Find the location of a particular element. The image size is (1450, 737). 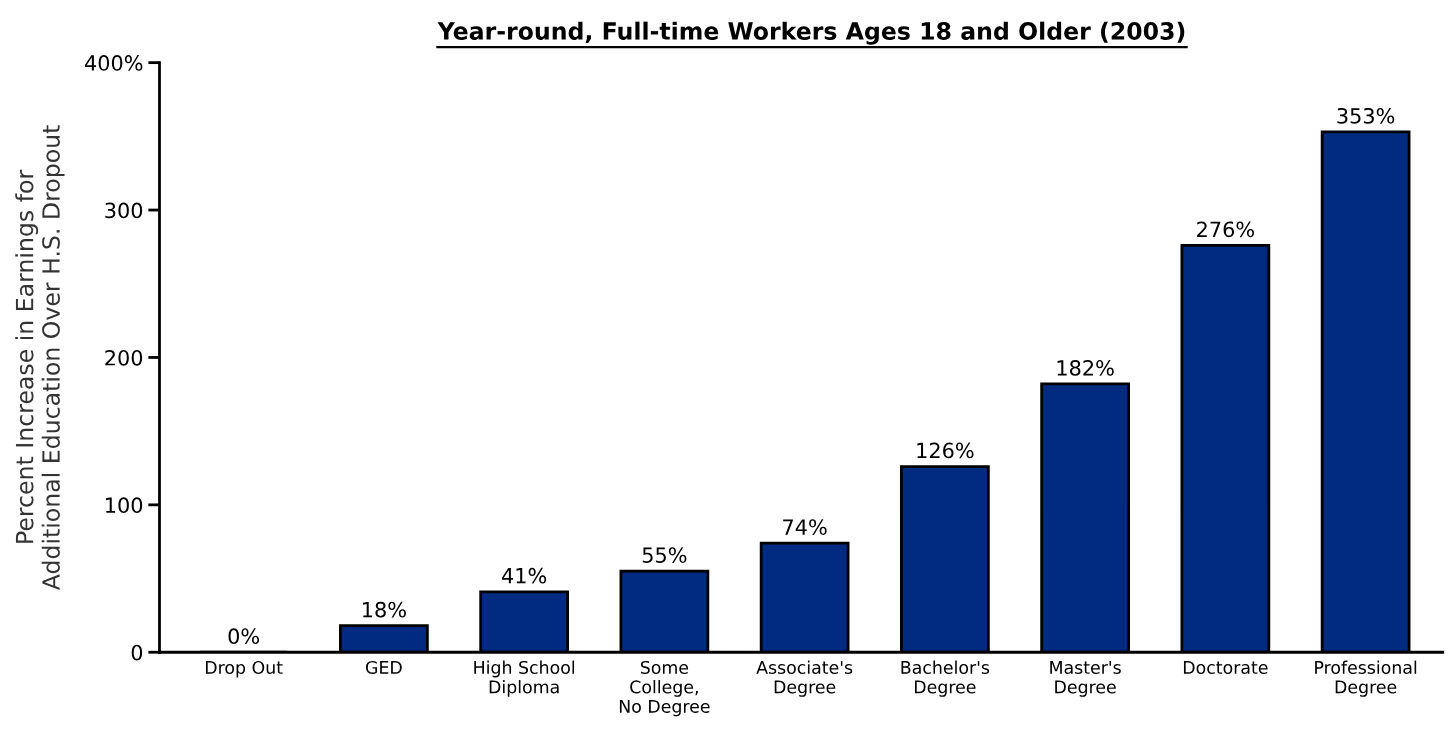

data-label: 41% is located at coordinates (524, 575).